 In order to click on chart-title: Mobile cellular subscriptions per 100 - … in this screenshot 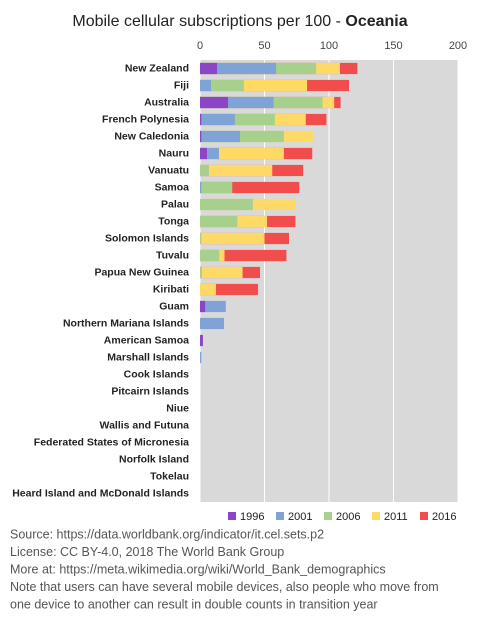, I will do `click(239, 21)`.